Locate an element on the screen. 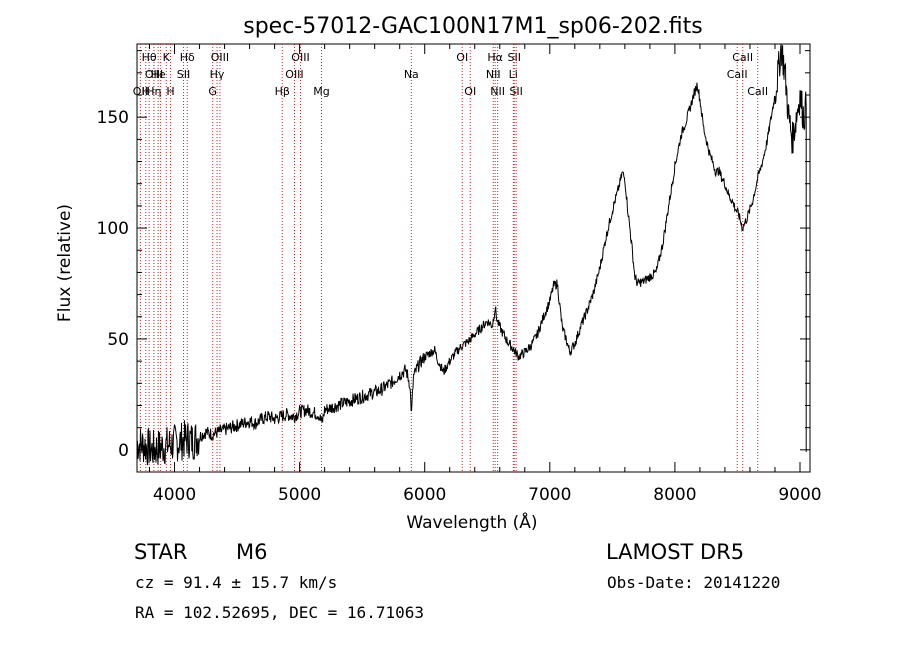 Image resolution: width=900 pixels, height=649 pixels. line-marker-label: Hγ is located at coordinates (217, 74).